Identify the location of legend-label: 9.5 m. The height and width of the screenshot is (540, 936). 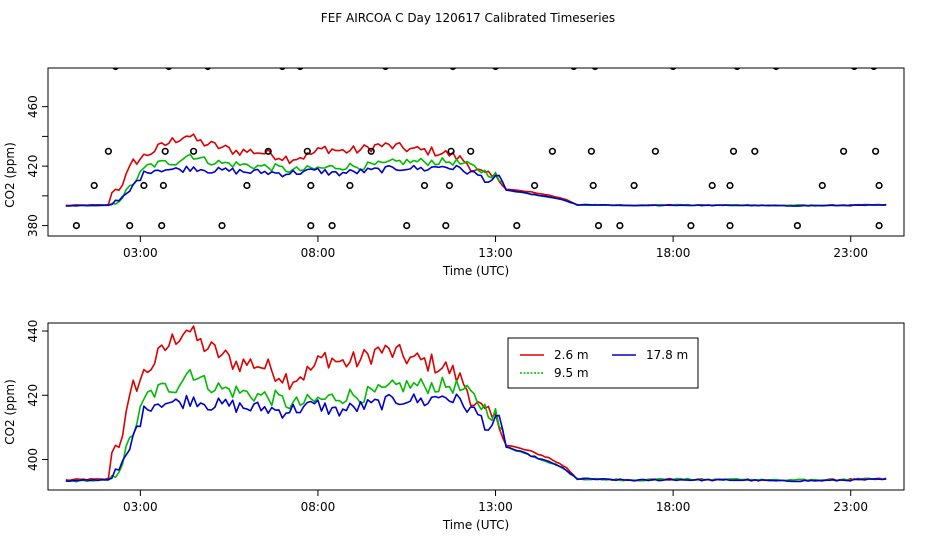
(571, 373).